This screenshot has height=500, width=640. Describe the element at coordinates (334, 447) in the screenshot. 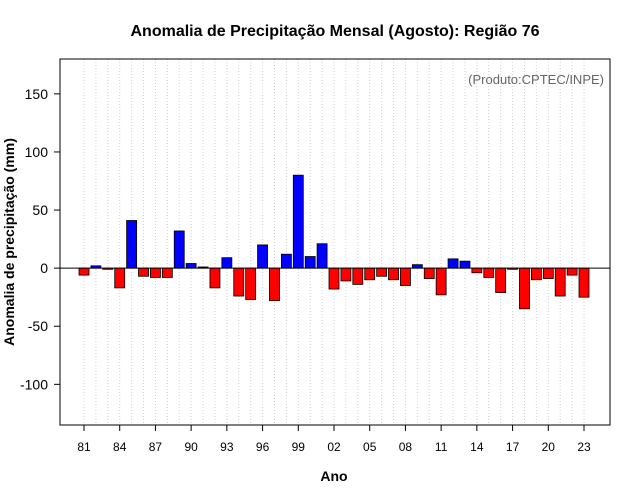

I see `x-tick-label: 02` at that location.